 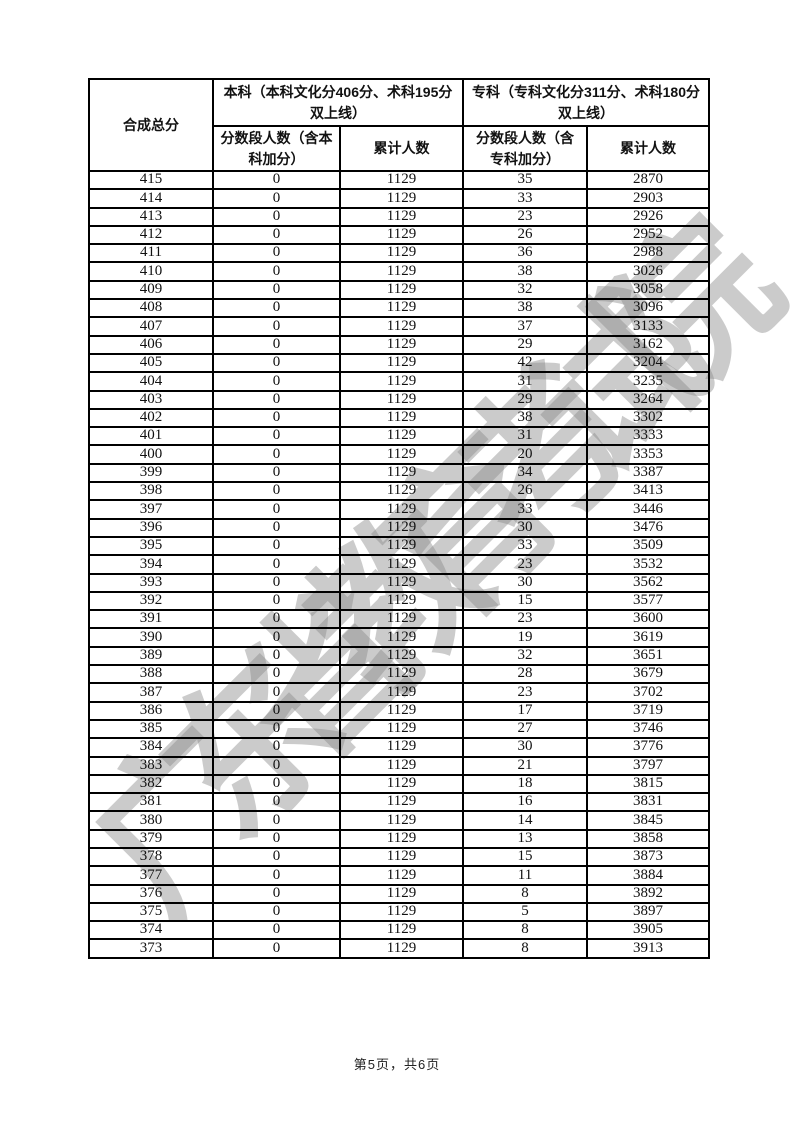 What do you see at coordinates (648, 326) in the screenshot?
I see `table-cell: 3133` at bounding box center [648, 326].